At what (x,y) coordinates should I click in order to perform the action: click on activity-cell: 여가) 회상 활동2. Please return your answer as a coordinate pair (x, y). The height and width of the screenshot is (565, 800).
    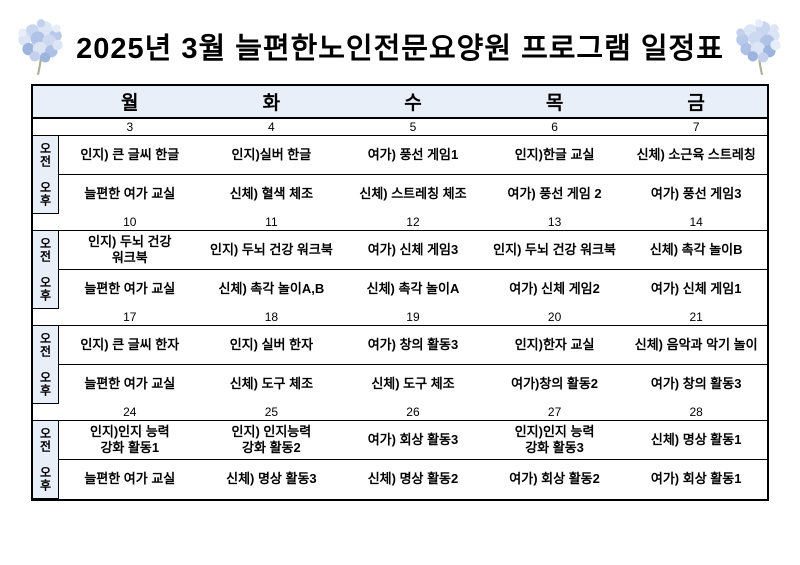
    Looking at the image, I should click on (554, 479).